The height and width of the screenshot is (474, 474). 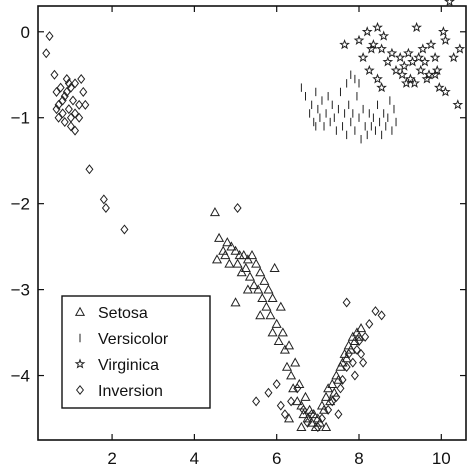 I want to click on legend-label-setosa: Setosa, so click(x=123, y=313).